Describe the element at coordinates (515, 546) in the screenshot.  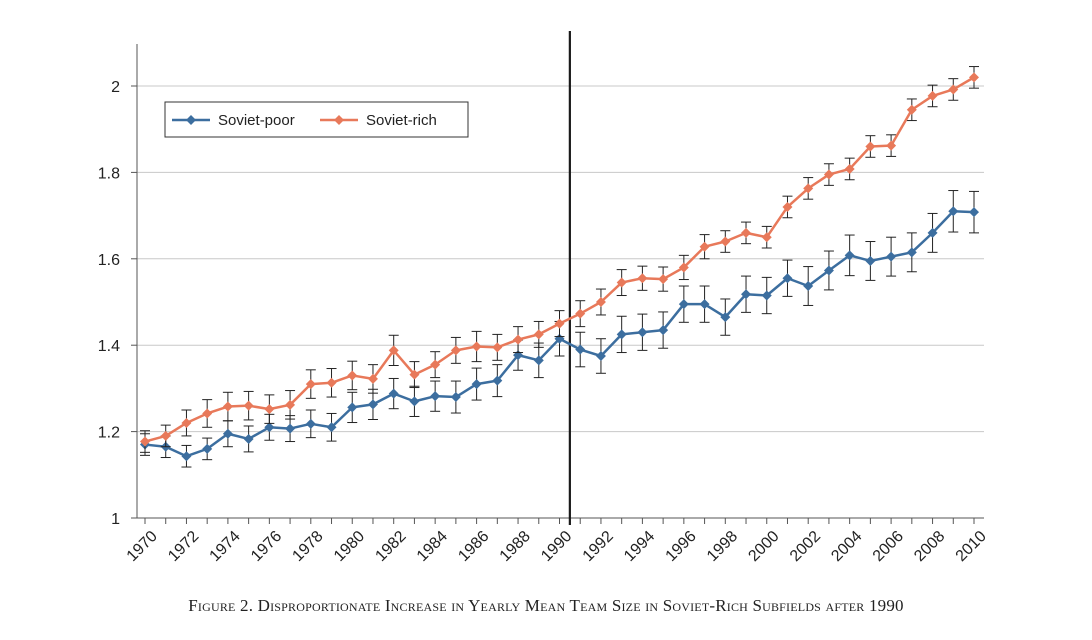
I see `x-tick-label: 1988` at that location.